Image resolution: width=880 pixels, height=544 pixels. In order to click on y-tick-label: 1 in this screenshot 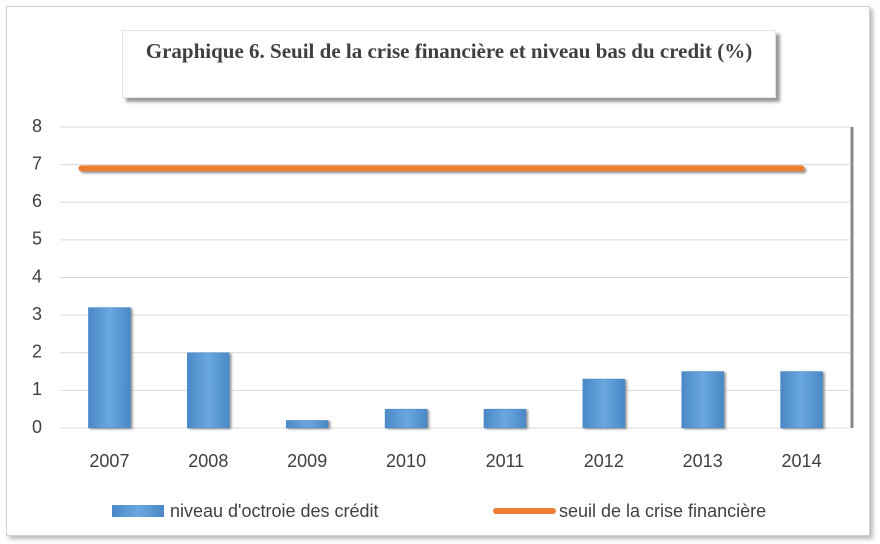, I will do `click(37, 389)`.